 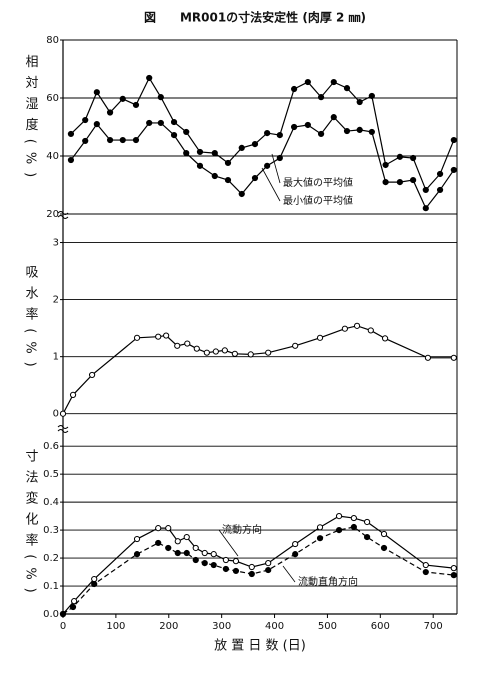 What do you see at coordinates (52, 98) in the screenshot?
I see `y-tick-label: 60` at bounding box center [52, 98].